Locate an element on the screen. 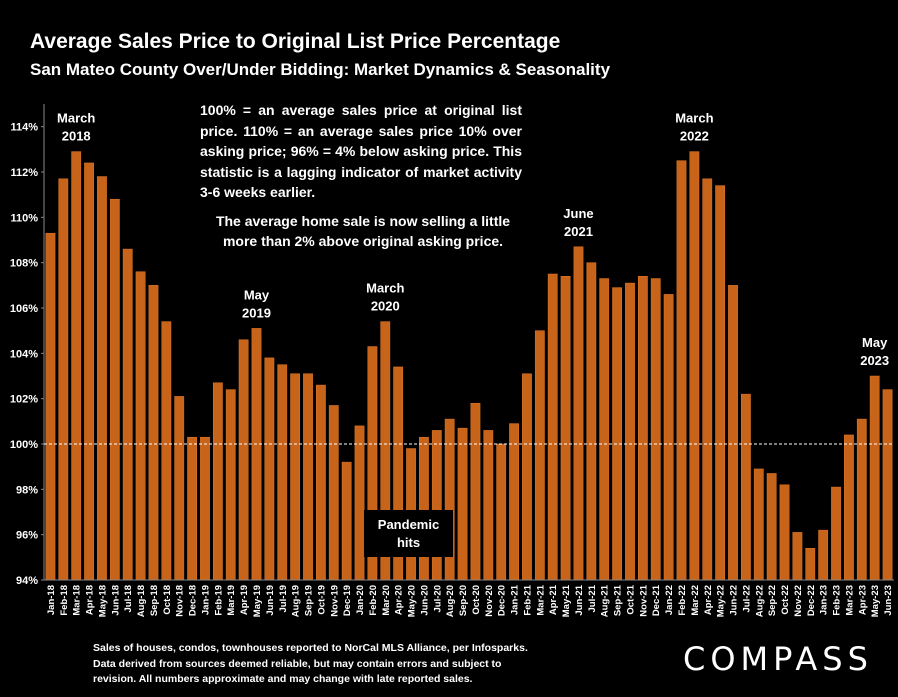  x-tick-label: Feb-23 is located at coordinates (837, 600).